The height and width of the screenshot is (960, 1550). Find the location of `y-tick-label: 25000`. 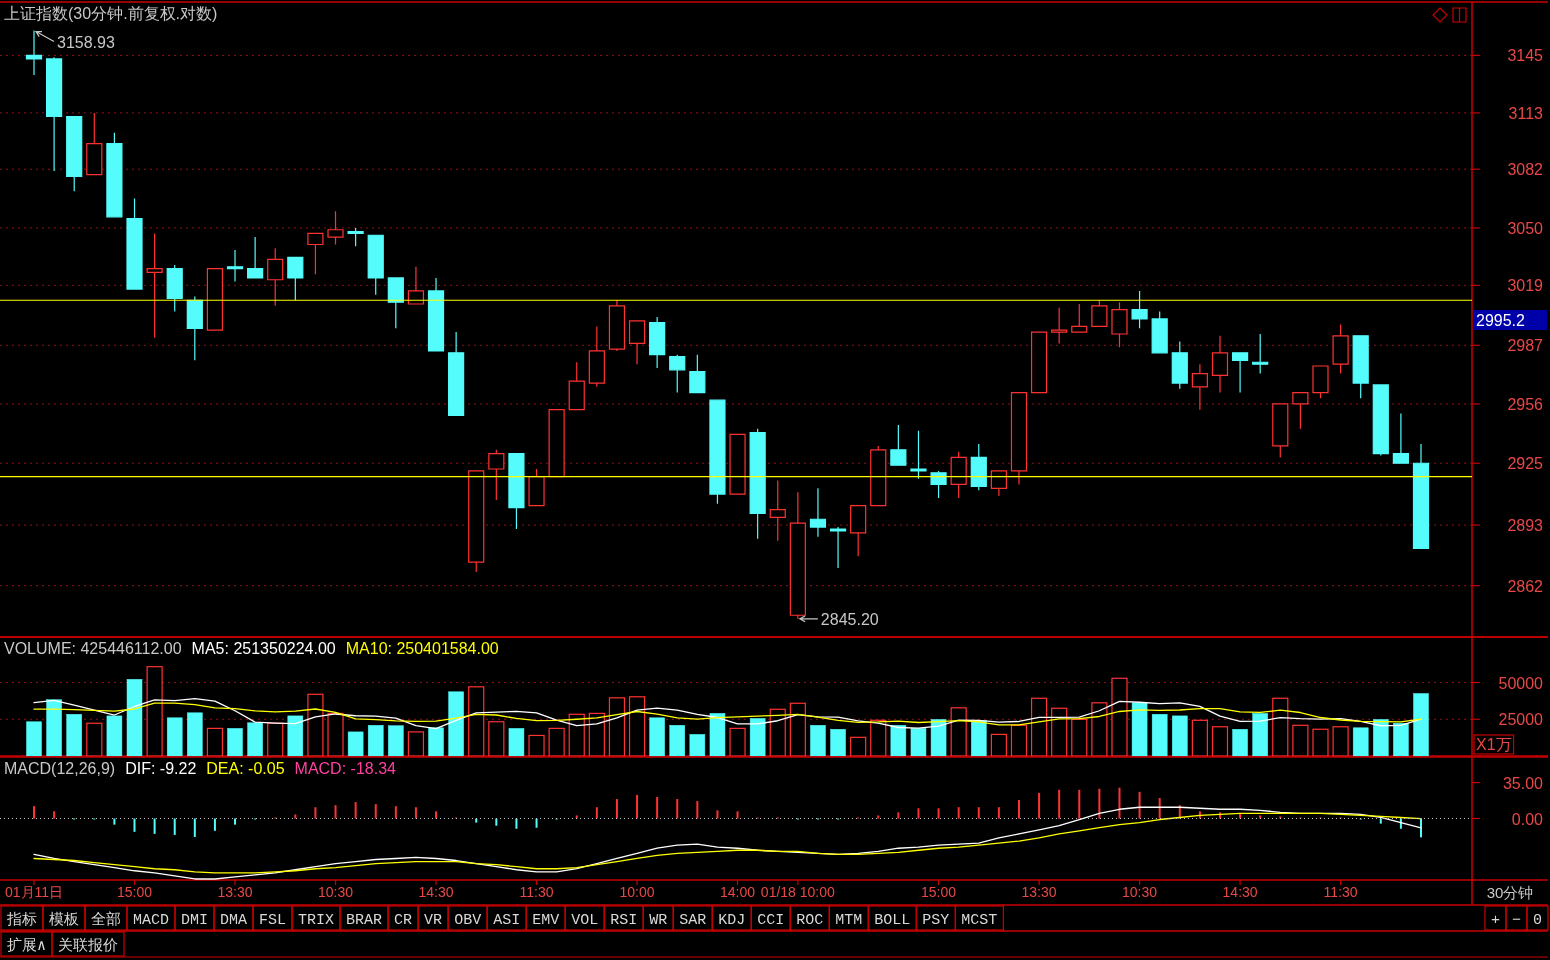

y-tick-label: 25000 is located at coordinates (1521, 720).